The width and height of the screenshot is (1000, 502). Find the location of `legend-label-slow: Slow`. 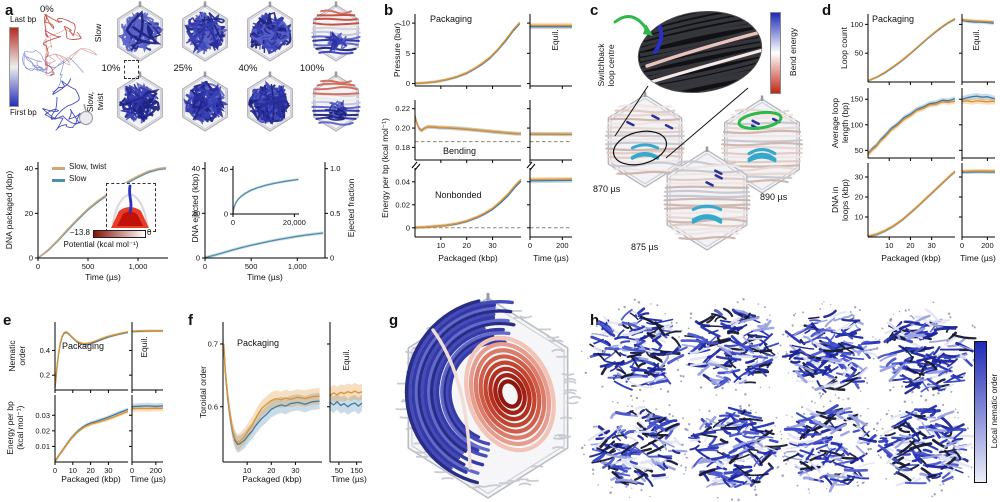

legend-label-slow: Slow is located at coordinates (78, 178).